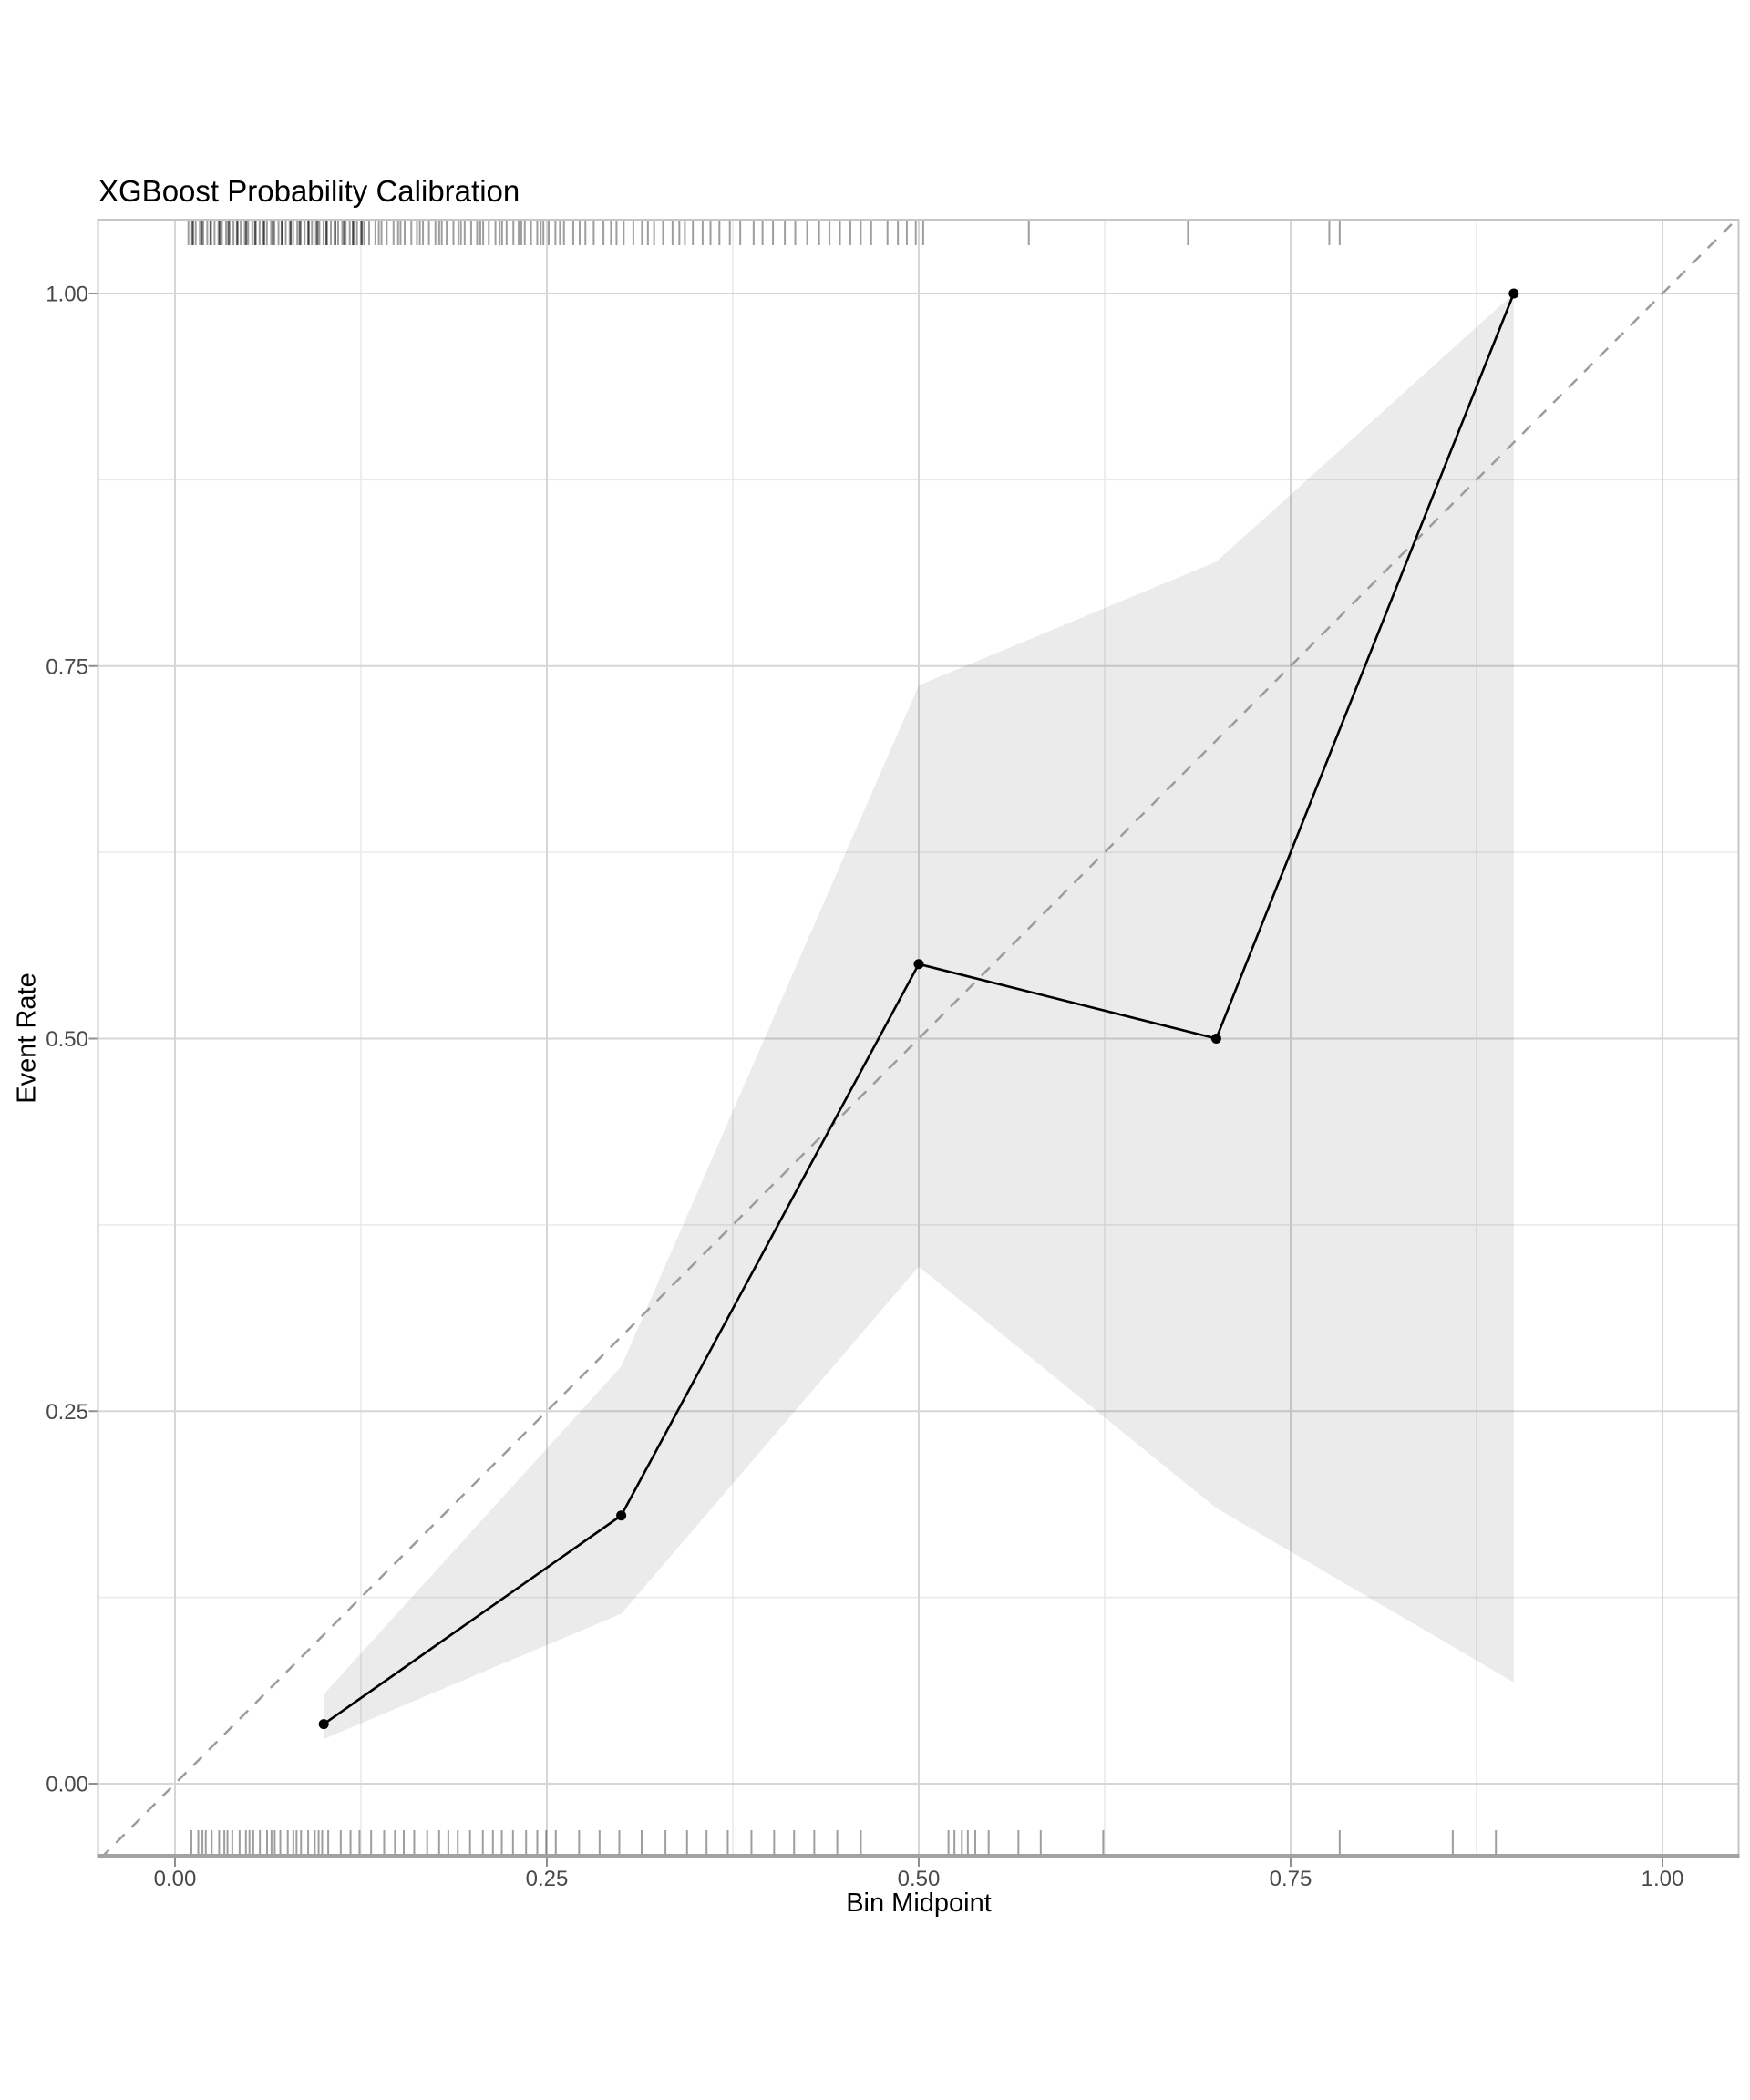 The image size is (1750, 2100). I want to click on chart-title: XGBoost Probability Calibration, so click(309, 191).